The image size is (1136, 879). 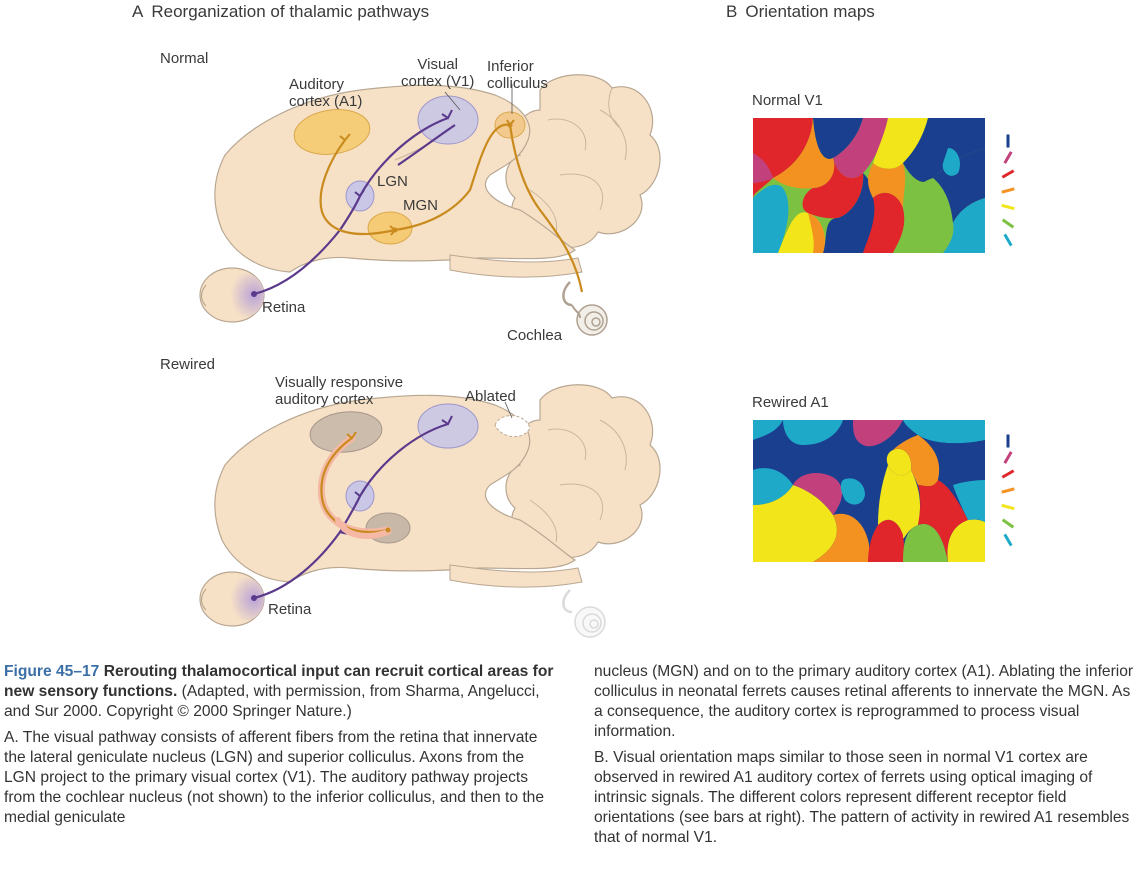 I want to click on orientation-map-normal-v1, so click(x=869, y=185).